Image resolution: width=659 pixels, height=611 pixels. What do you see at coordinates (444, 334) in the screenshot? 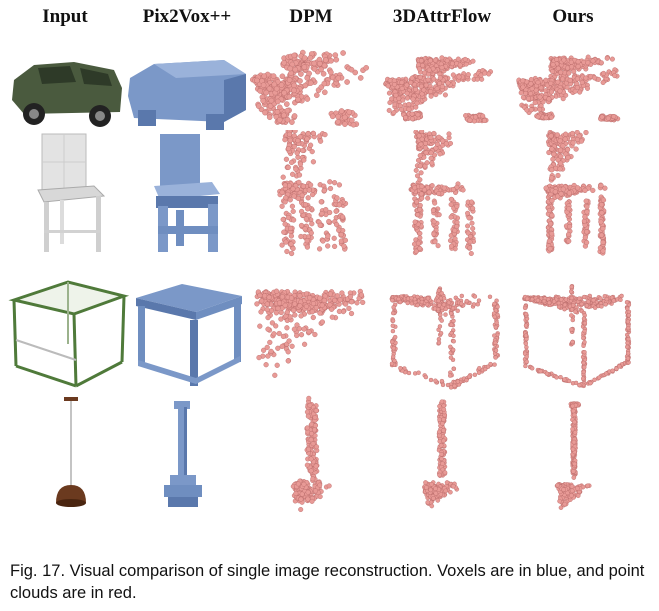
I see `table-points-3dattrflow` at bounding box center [444, 334].